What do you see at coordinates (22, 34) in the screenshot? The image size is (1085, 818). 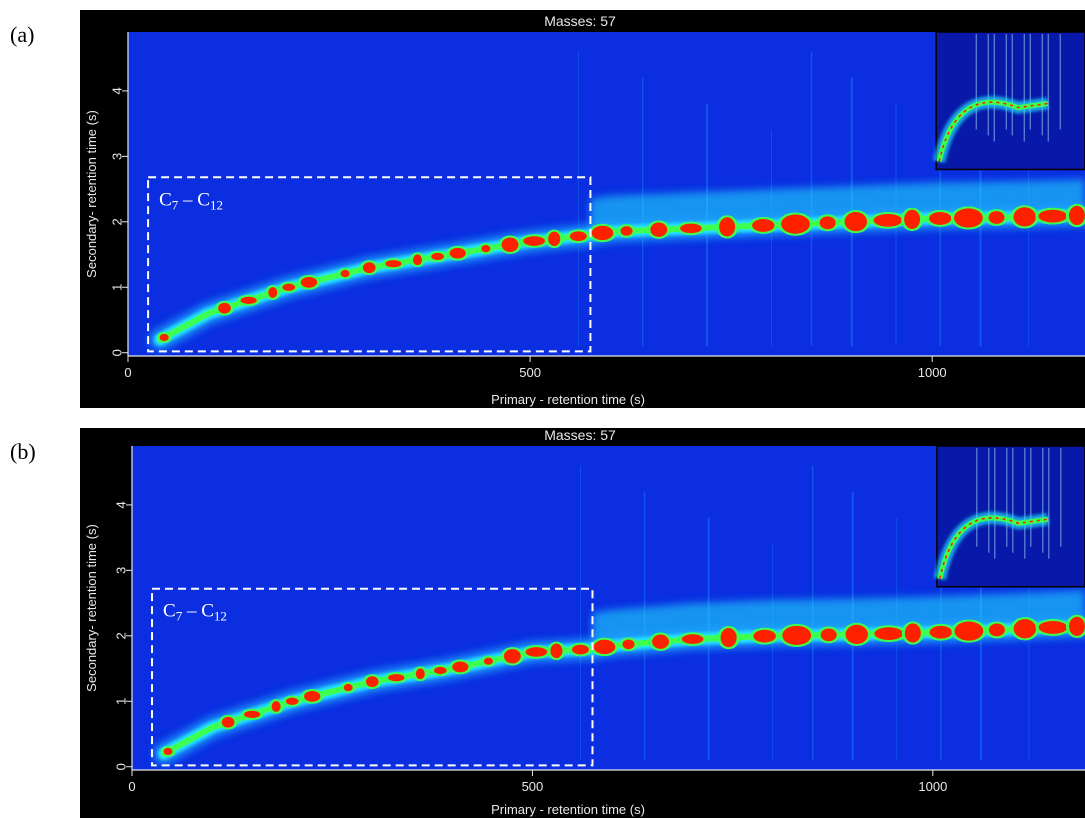 I see `panel-label-a: (a)` at bounding box center [22, 34].